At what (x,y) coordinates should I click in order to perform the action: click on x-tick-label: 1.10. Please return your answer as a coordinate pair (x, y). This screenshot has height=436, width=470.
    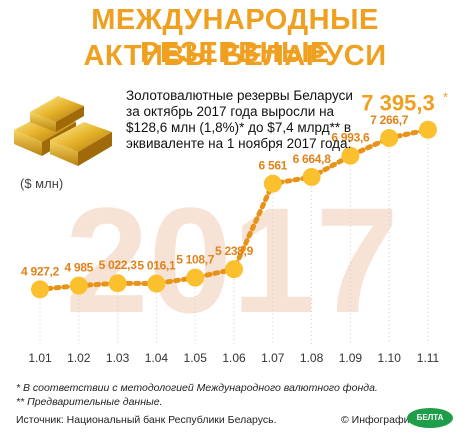
    Looking at the image, I should click on (390, 358).